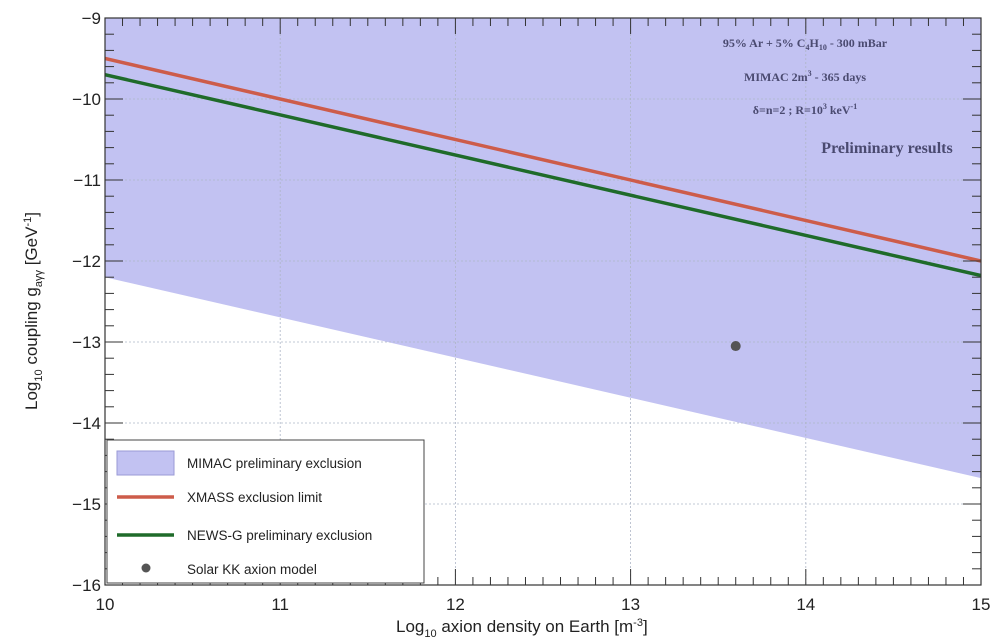 The image size is (1006, 642). I want to click on x-axis-title: Log10 axion density on Earth [m-3], so click(522, 628).